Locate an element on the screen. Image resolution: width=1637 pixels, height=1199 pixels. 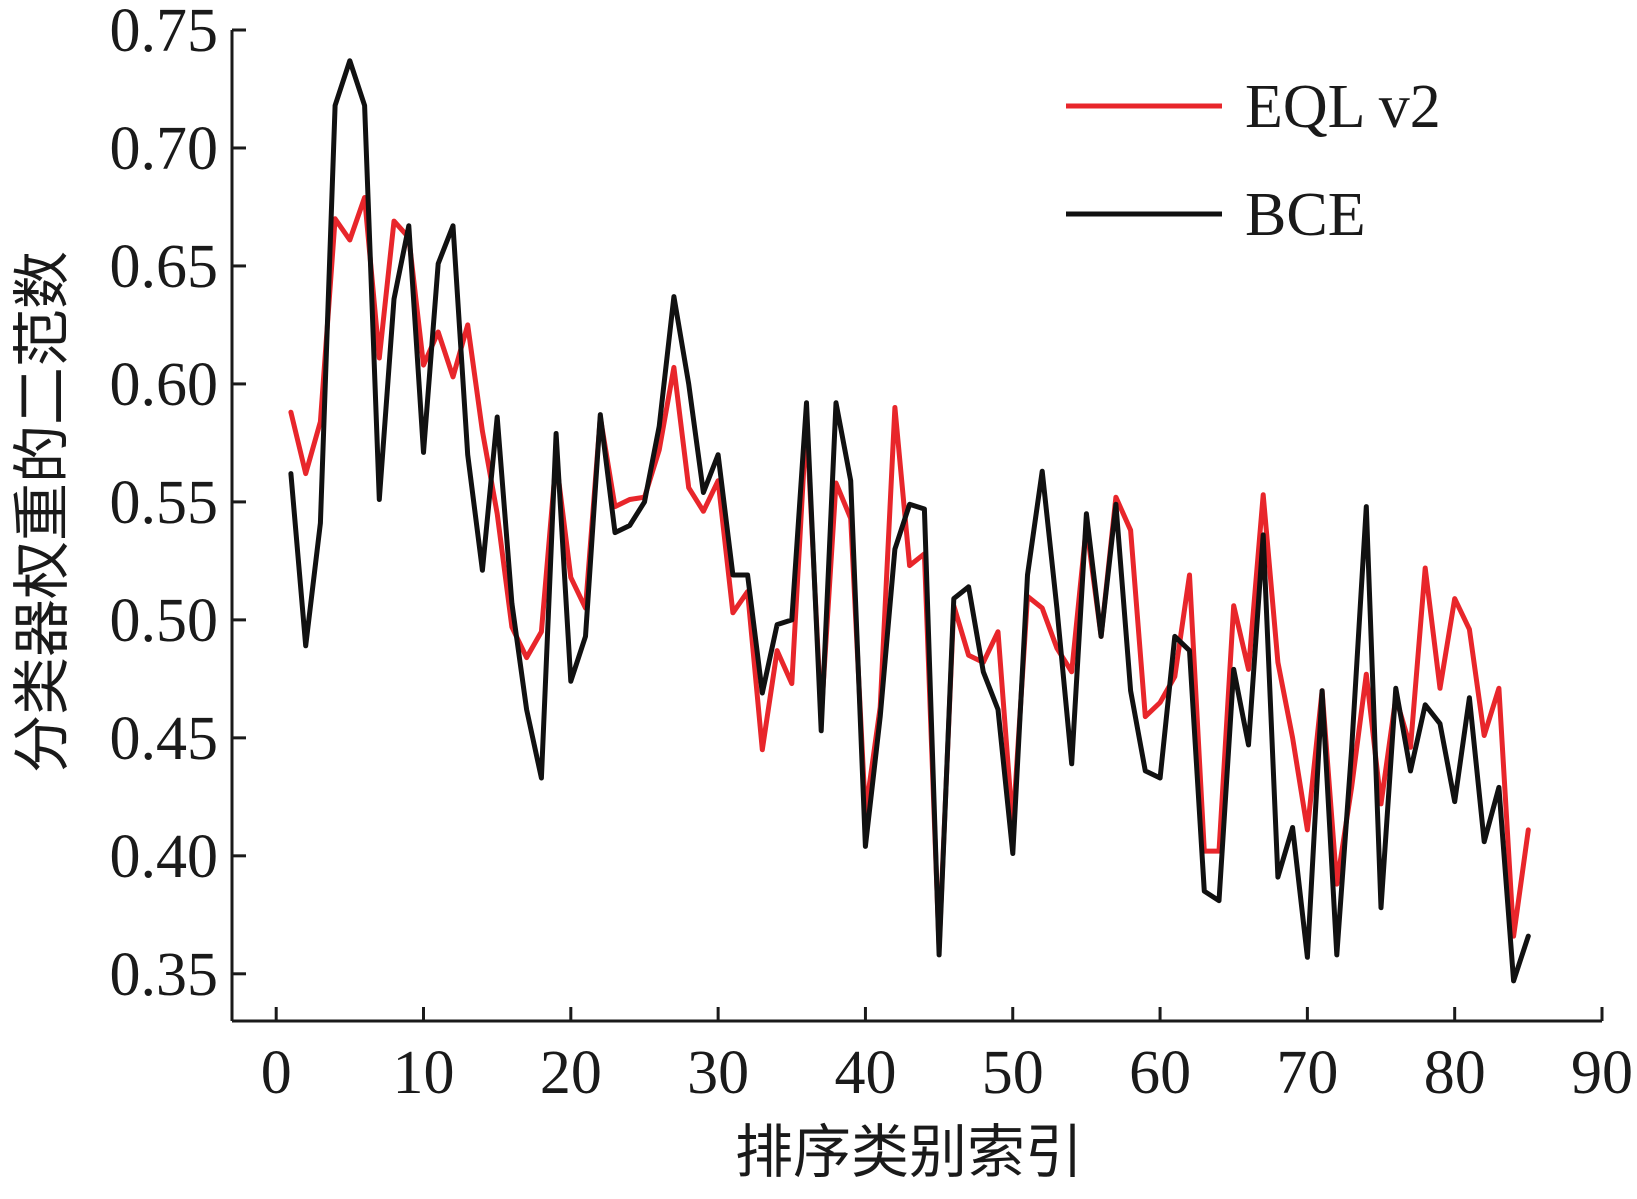
y-tick-label: 0.35 is located at coordinates (164, 975).